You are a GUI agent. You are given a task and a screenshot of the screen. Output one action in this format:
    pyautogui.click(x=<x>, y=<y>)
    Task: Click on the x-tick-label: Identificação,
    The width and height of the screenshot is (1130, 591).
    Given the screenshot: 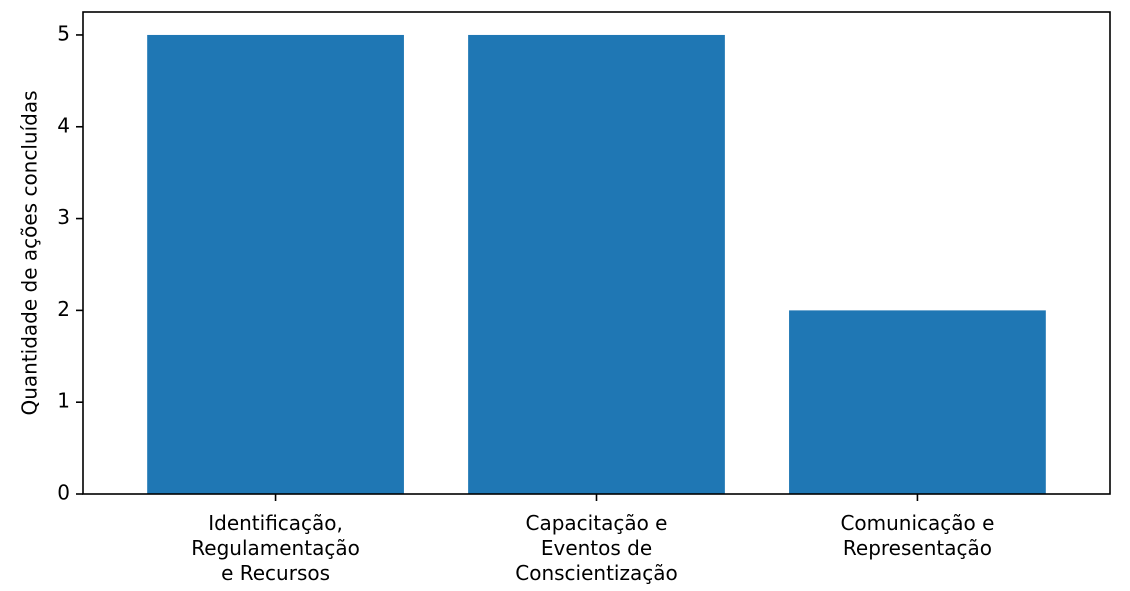 What is the action you would take?
    pyautogui.click(x=275, y=523)
    